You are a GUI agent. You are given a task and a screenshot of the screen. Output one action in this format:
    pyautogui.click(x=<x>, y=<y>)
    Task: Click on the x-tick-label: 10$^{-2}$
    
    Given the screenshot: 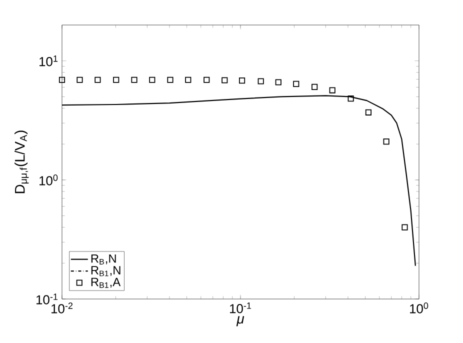 What is the action you would take?
    pyautogui.click(x=62, y=308)
    